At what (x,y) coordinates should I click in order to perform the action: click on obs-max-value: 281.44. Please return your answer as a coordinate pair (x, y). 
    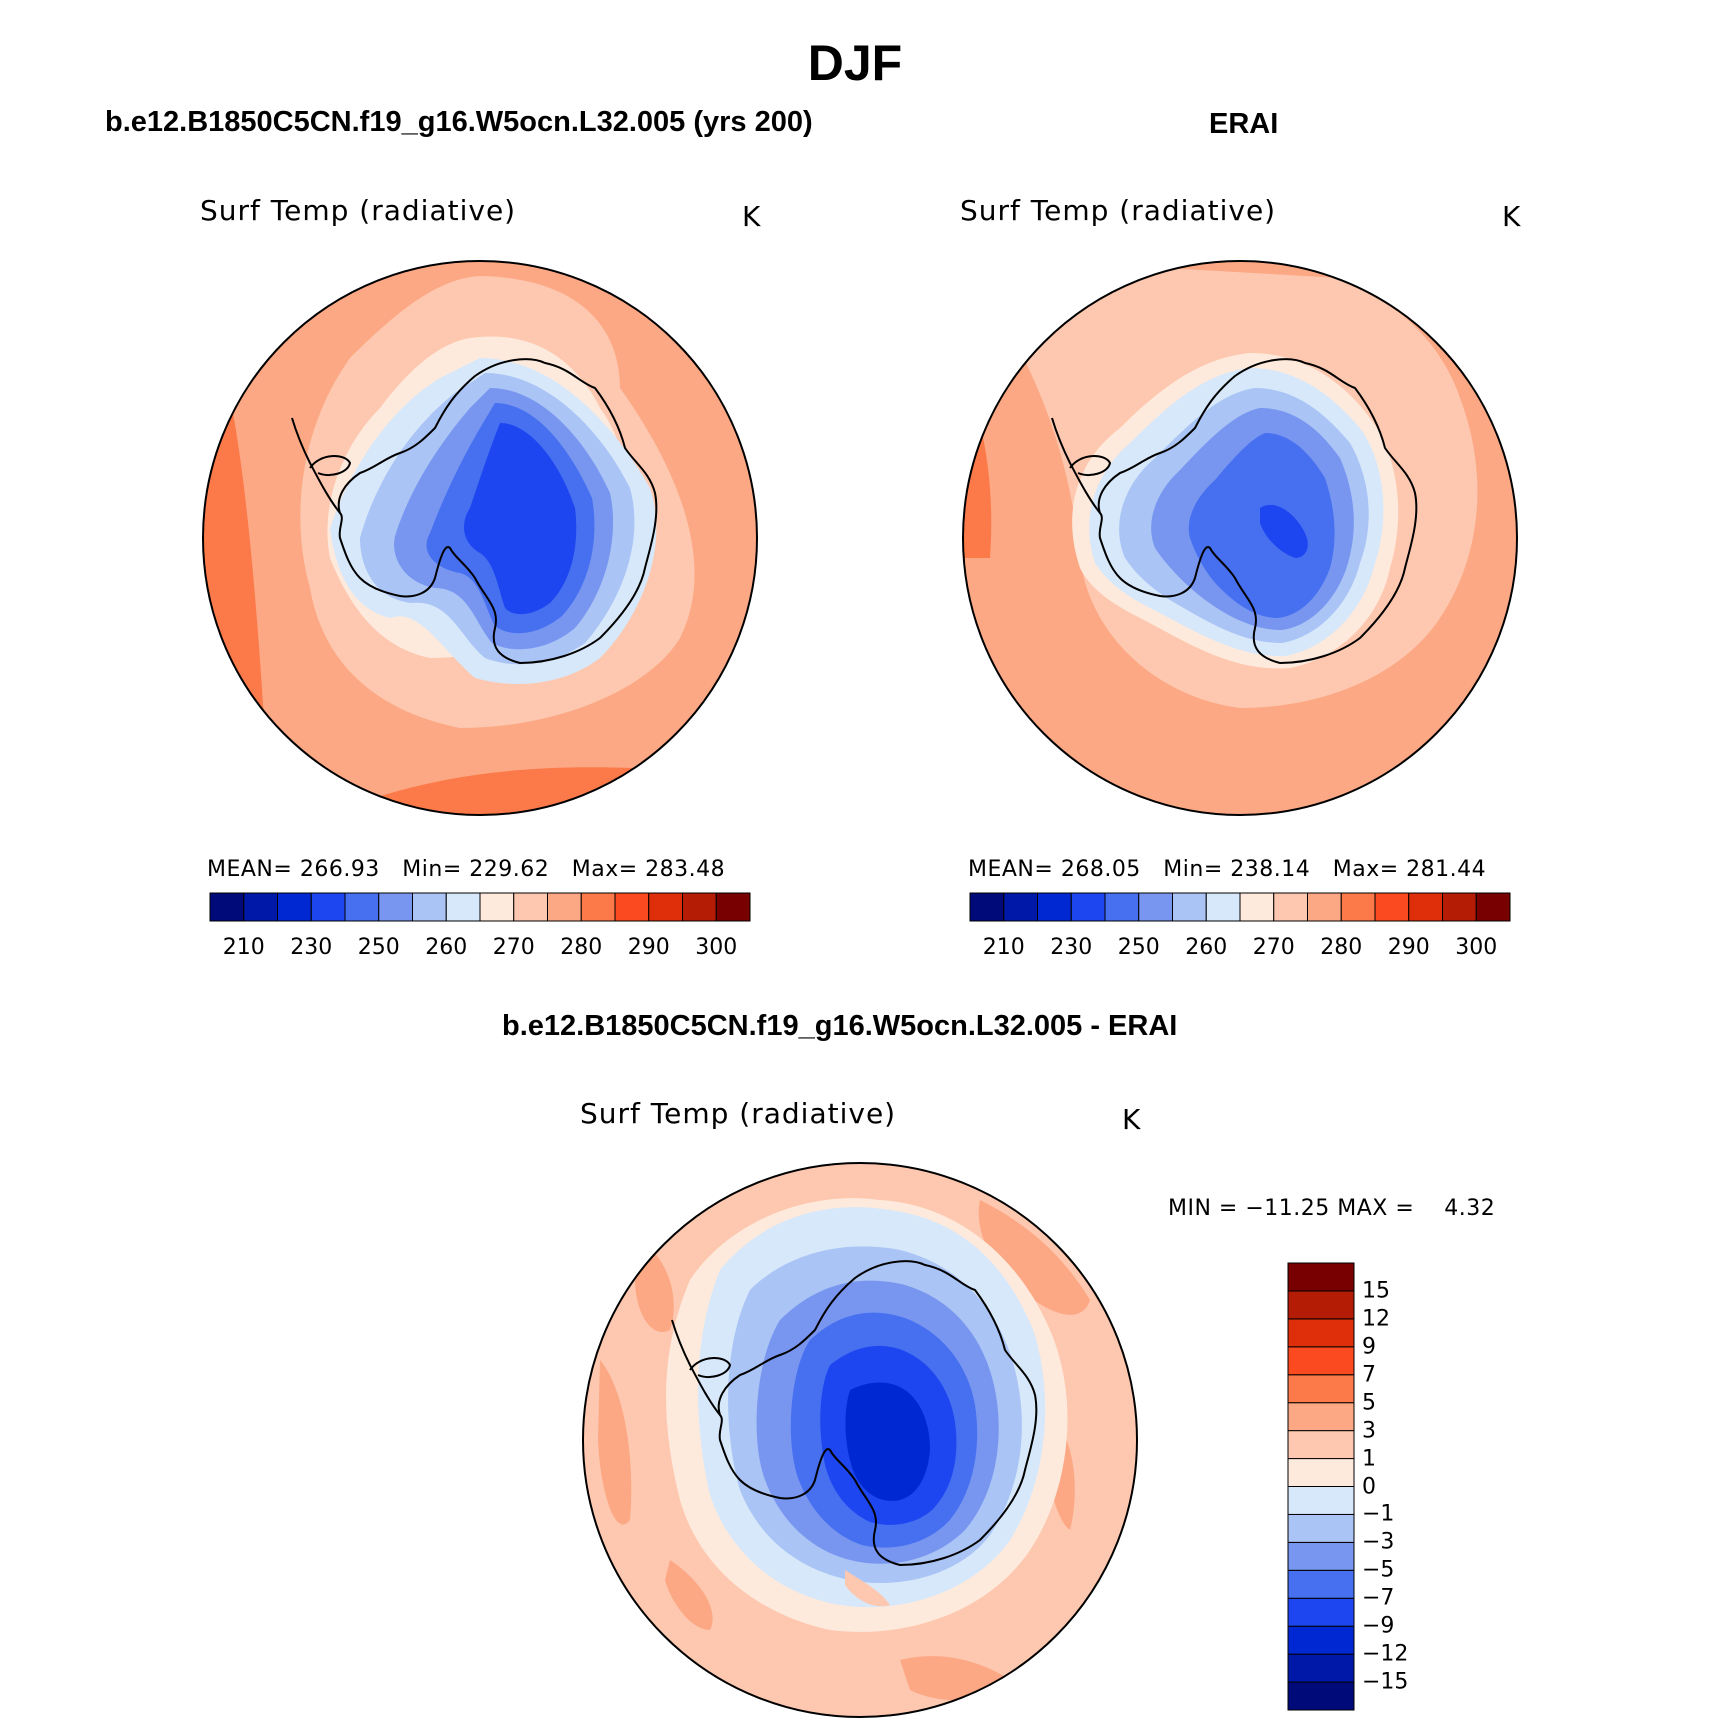
    Looking at the image, I should click on (1446, 869).